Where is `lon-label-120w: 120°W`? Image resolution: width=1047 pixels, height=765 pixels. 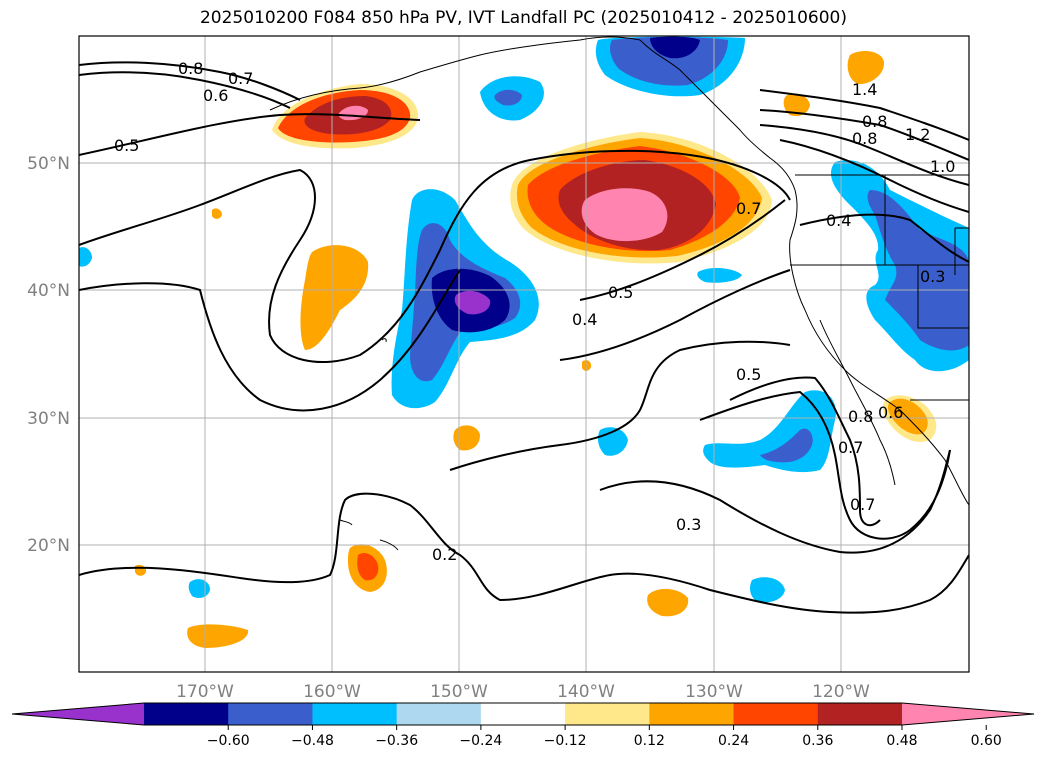
lon-label-120w: 120°W is located at coordinates (841, 692).